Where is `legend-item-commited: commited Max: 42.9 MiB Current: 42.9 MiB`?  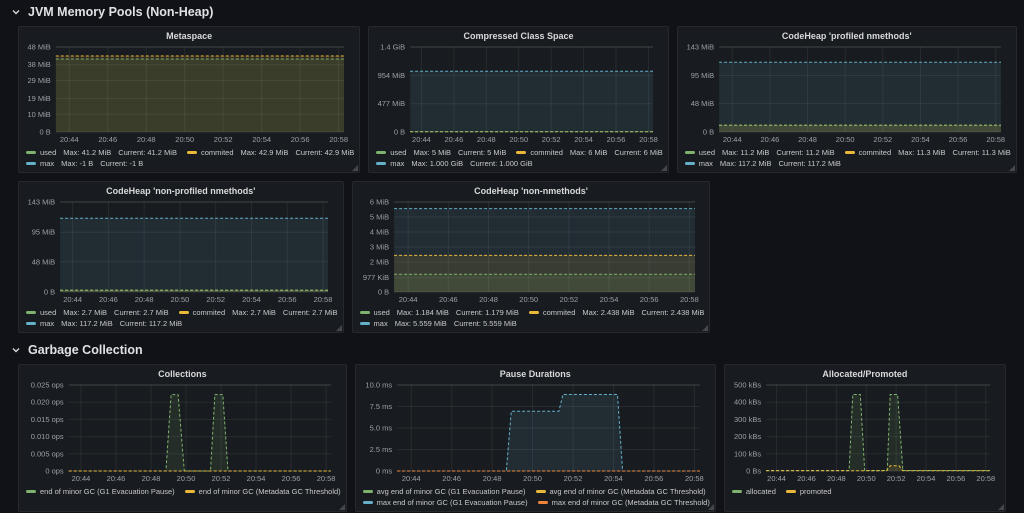 legend-item-commited: commited Max: 42.9 MiB Current: 42.9 MiB is located at coordinates (270, 152).